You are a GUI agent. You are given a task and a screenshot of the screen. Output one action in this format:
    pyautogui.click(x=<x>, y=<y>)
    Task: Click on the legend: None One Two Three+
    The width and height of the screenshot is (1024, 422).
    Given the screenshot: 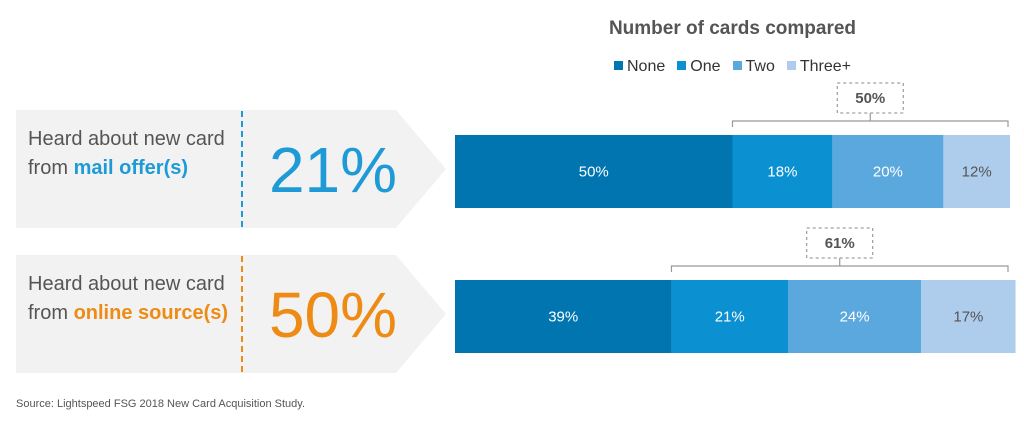 What is the action you would take?
    pyautogui.click(x=732, y=67)
    